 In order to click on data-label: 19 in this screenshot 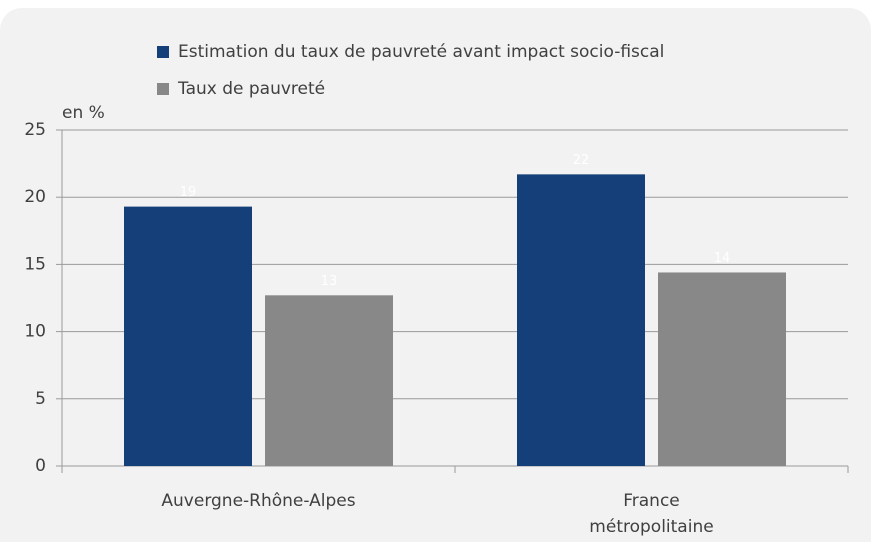, I will do `click(188, 192)`.